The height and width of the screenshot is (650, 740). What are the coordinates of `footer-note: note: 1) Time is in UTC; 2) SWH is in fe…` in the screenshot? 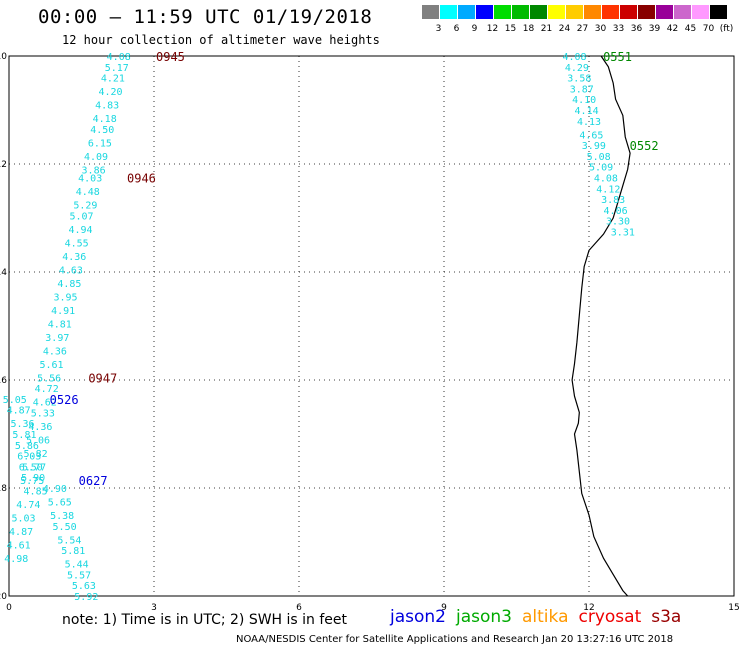 It's located at (205, 620).